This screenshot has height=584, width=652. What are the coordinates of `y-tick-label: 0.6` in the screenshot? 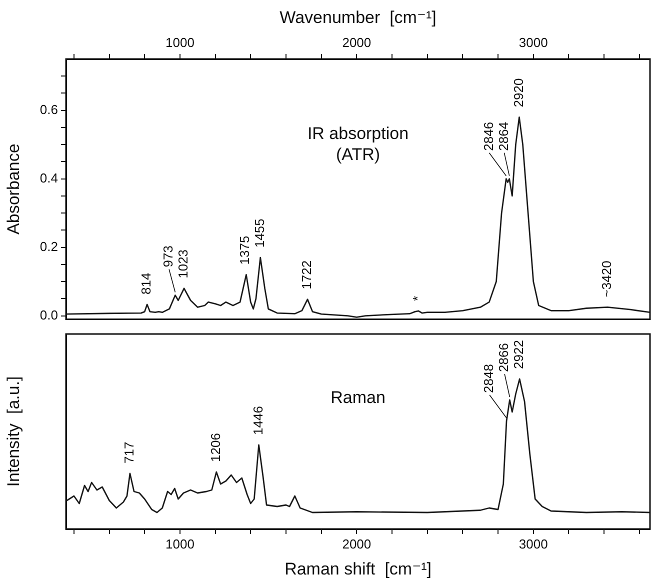 It's located at (49, 109).